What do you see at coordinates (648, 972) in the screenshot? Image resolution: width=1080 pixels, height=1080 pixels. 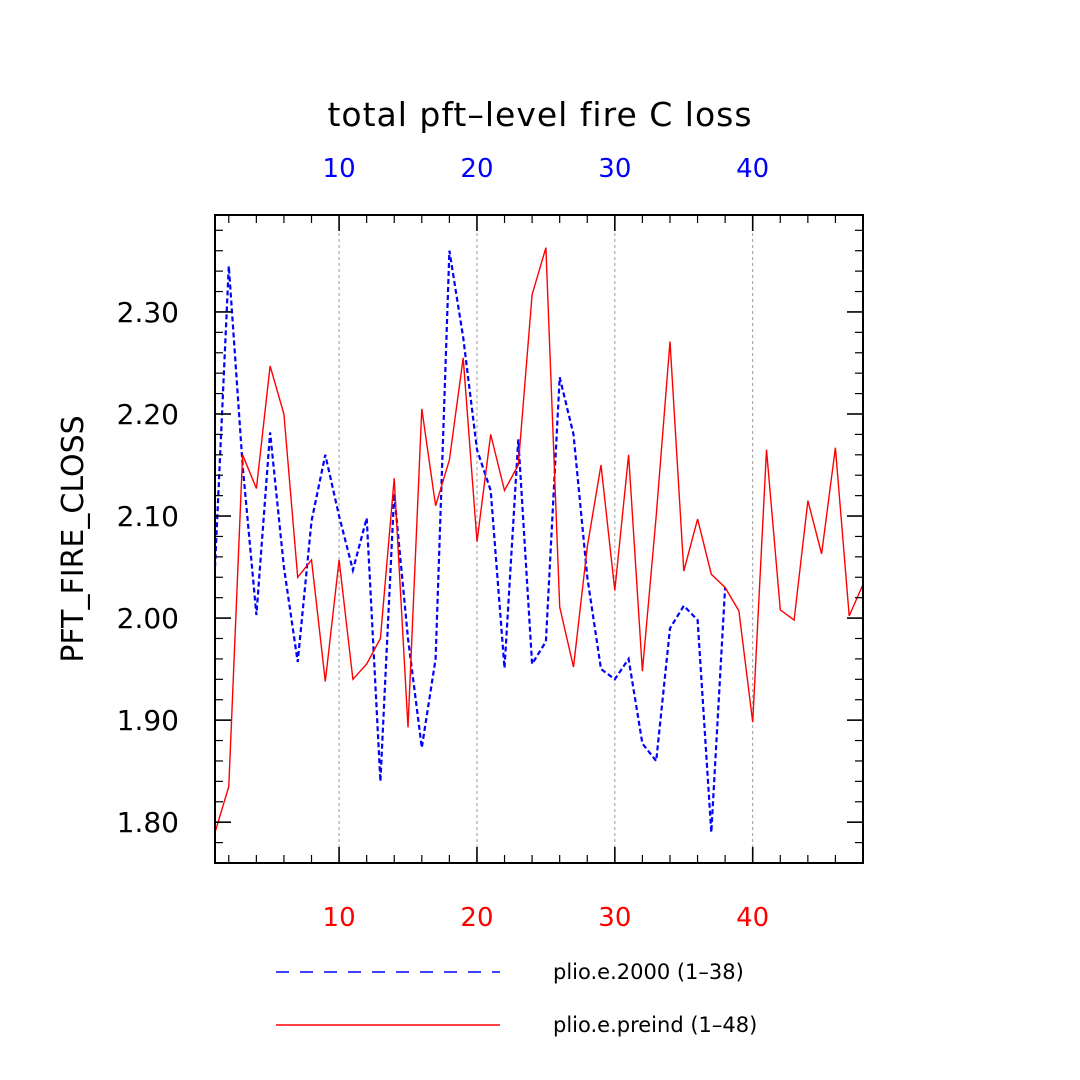 I see `legend-label-plio-2000: plio.e.2000 (1–38)` at bounding box center [648, 972].